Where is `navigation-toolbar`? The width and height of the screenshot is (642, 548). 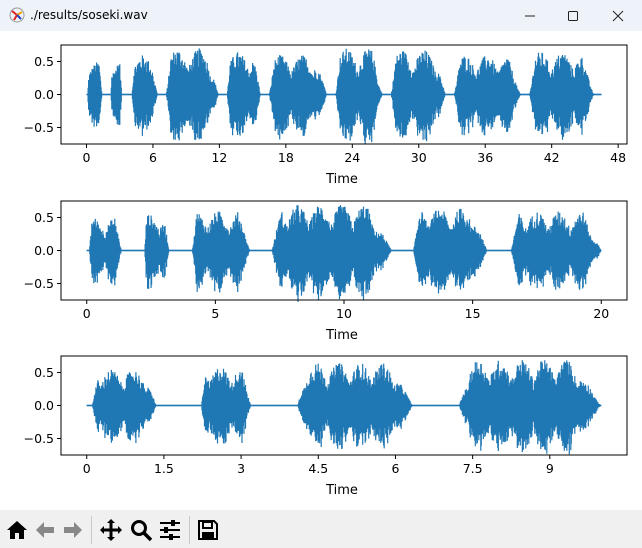
navigation-toolbar is located at coordinates (321, 529).